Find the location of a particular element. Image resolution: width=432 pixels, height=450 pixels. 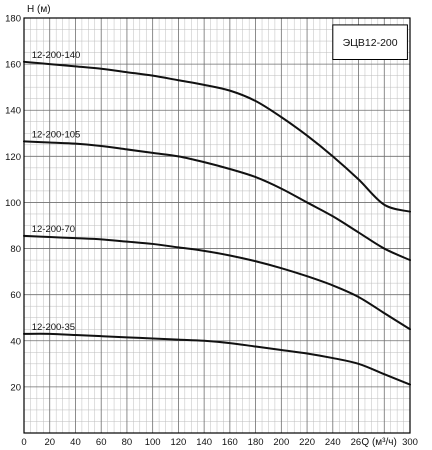

x-tick-label: 220 is located at coordinates (307, 442).